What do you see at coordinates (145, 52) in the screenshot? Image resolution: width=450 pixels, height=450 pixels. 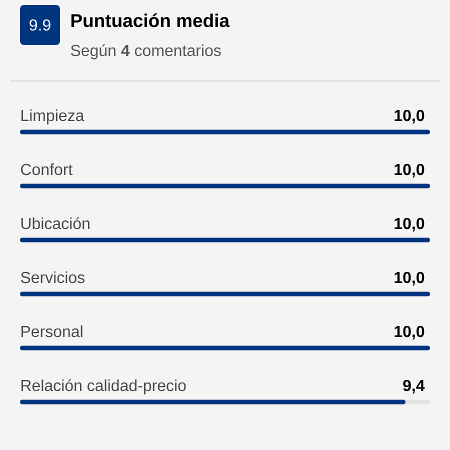 I see `chart-subtitle: Según 4 comentarios` at bounding box center [145, 52].